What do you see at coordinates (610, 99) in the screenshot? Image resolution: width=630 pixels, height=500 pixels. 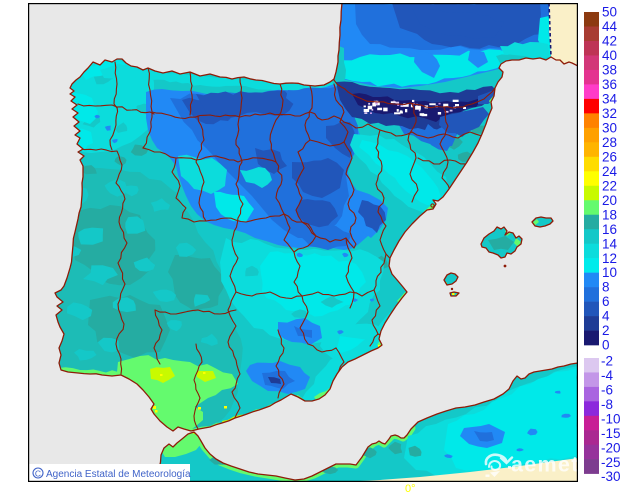 I see `svg-text: 34` at bounding box center [610, 99].